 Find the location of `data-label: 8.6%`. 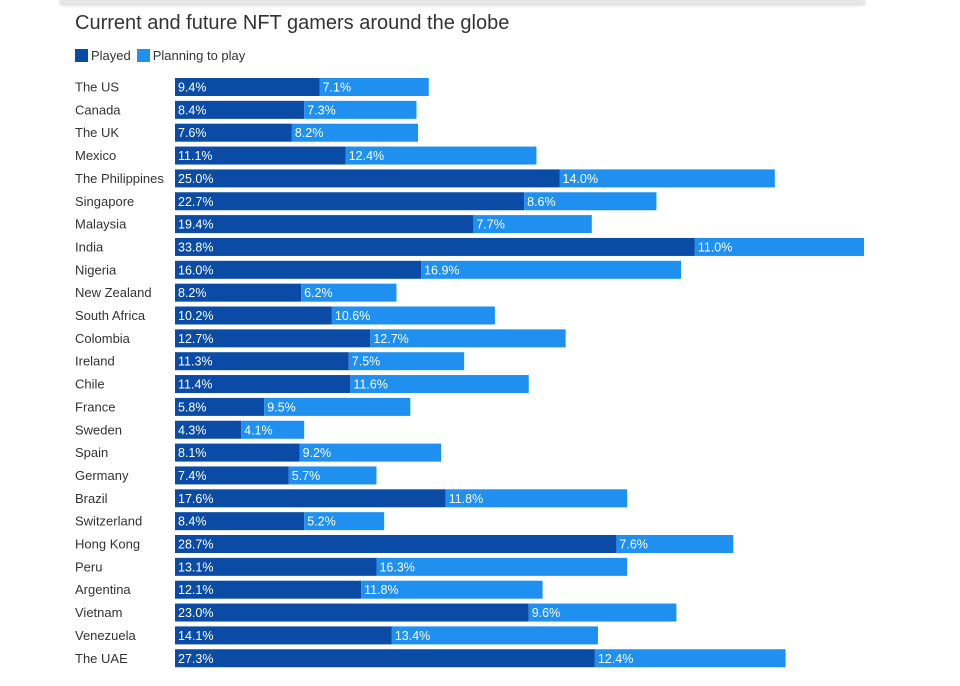

data-label: 8.6% is located at coordinates (541, 202).